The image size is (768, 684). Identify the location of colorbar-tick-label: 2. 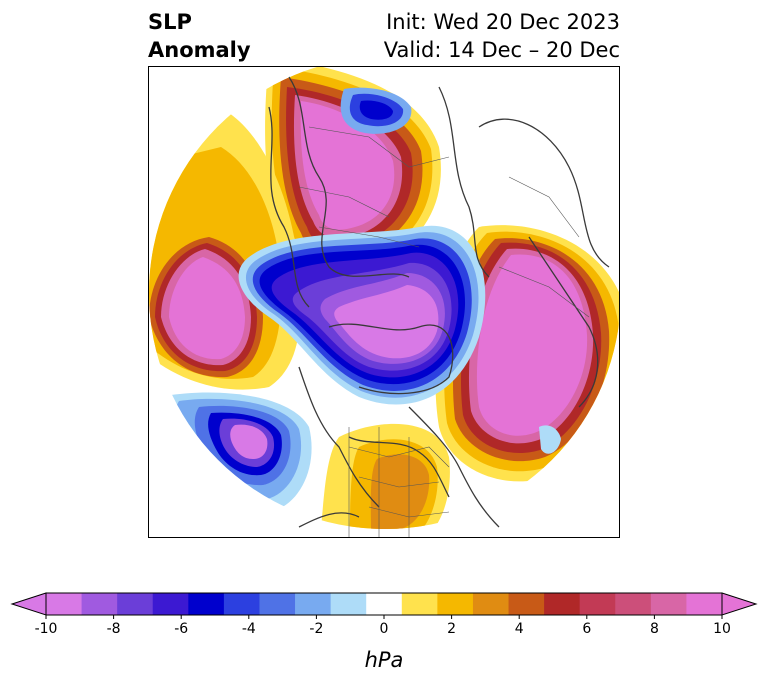
(451, 629).